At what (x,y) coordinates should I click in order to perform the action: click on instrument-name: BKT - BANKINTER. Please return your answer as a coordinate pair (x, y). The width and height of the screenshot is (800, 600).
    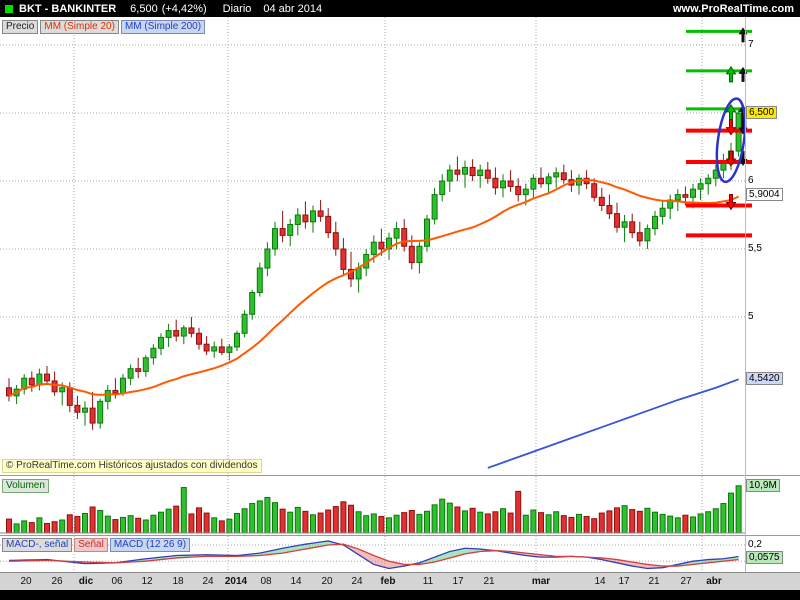
    Looking at the image, I should click on (68, 8).